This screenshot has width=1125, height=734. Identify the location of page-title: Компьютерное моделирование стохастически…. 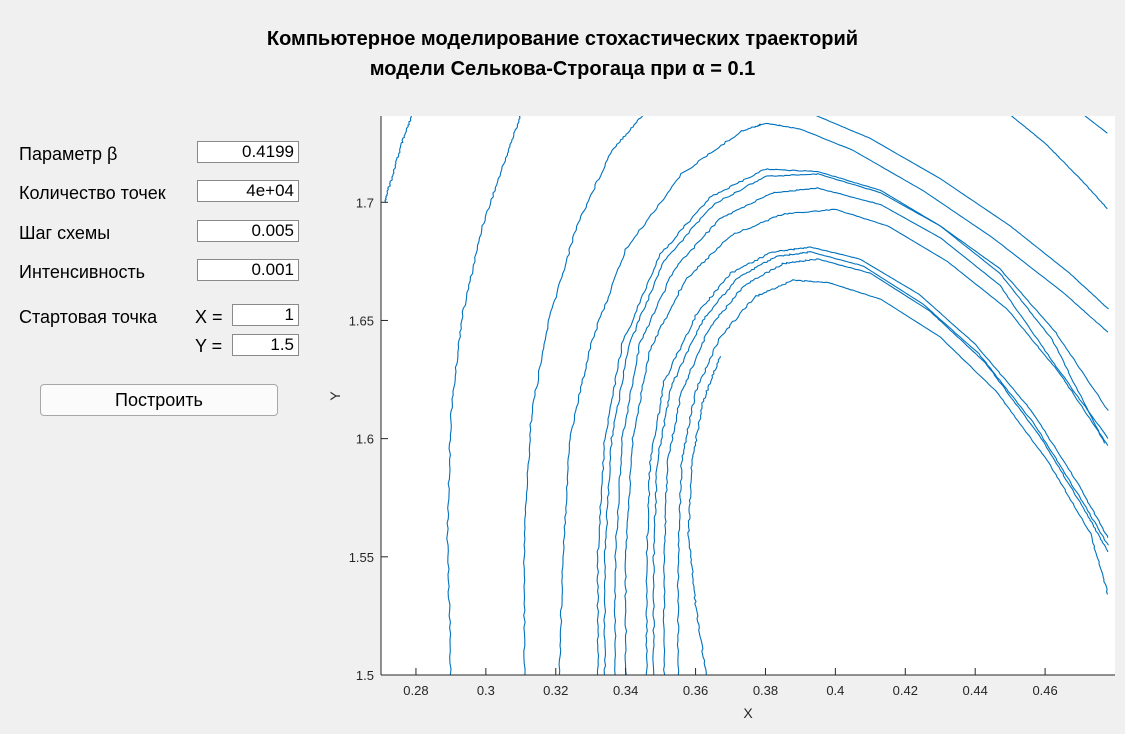
(562, 54).